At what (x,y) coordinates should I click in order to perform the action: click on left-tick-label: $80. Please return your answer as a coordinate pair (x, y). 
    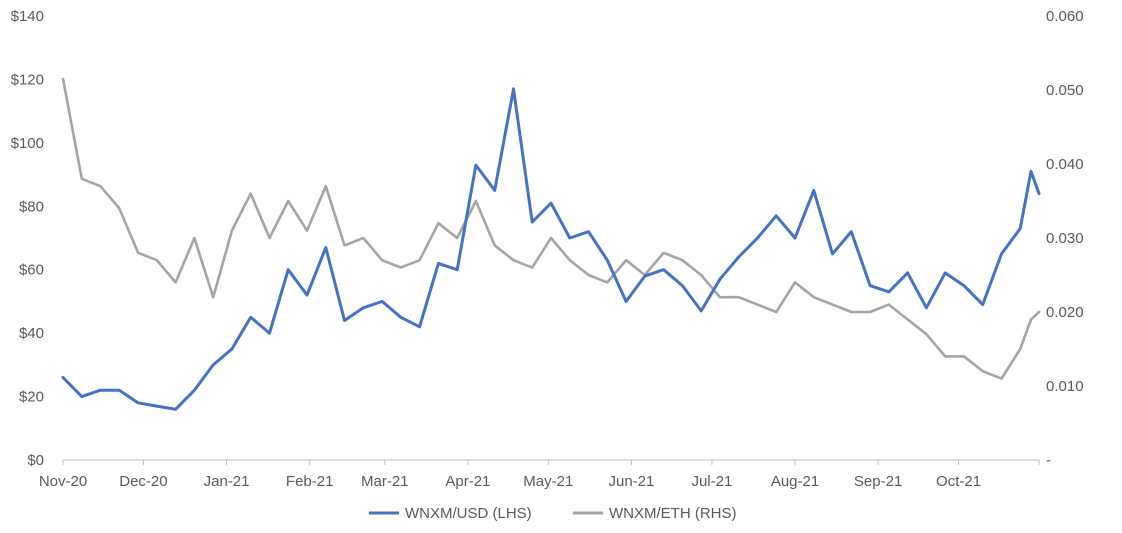
    Looking at the image, I should click on (31, 206).